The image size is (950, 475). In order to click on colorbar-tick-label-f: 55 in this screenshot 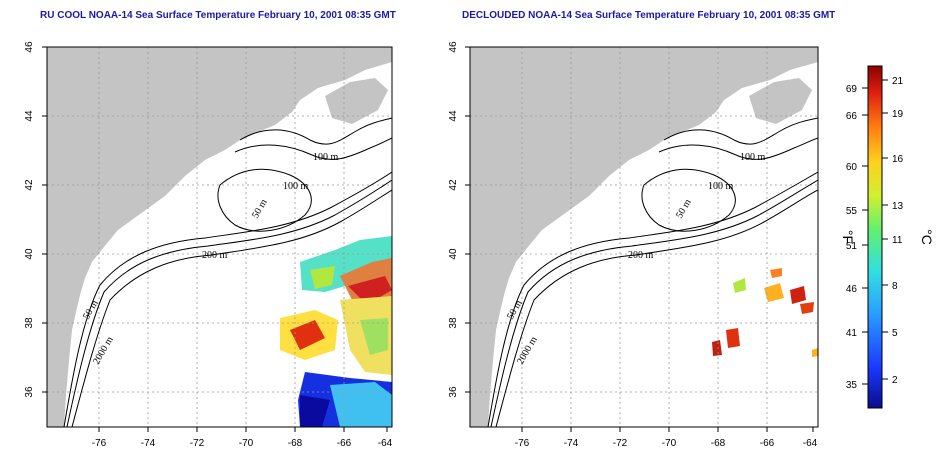, I will do `click(852, 211)`.